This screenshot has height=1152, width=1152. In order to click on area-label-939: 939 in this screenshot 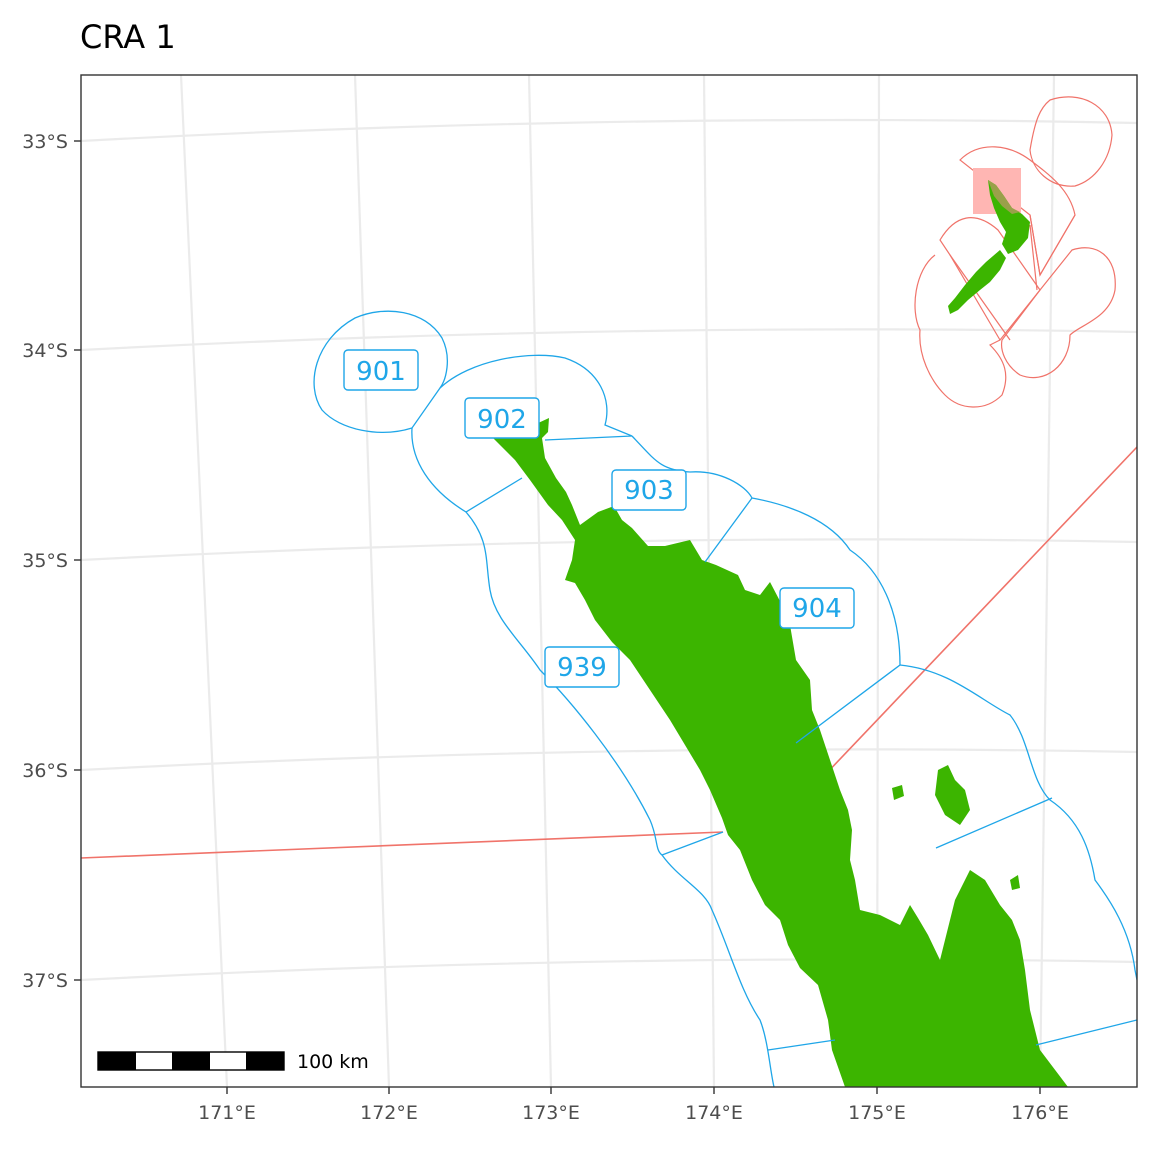, I will do `click(582, 667)`.